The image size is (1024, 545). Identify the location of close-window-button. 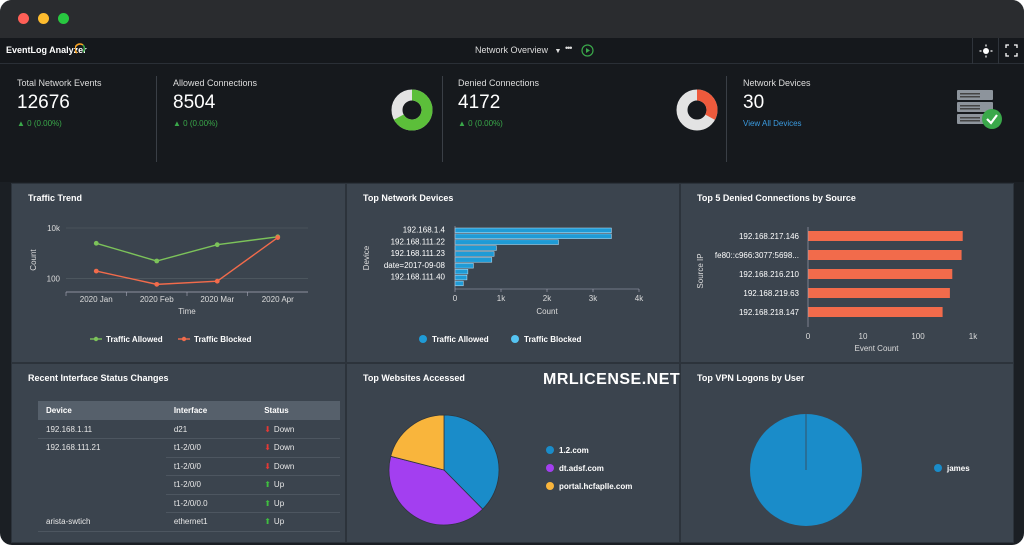
(23, 18).